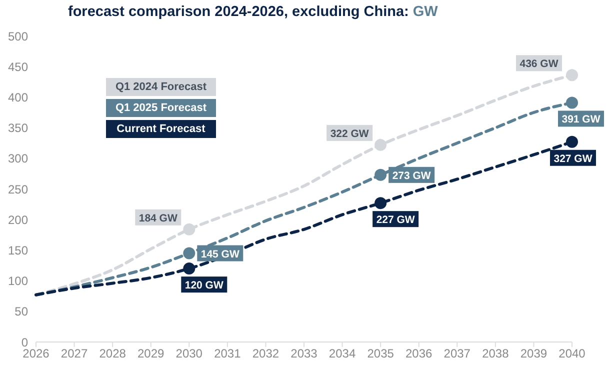 This screenshot has height=372, width=606. I want to click on data-label: 273 GW, so click(411, 176).